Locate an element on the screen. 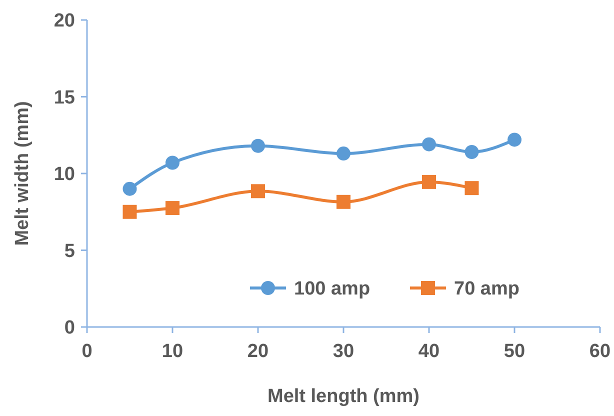 The image size is (614, 416). y-tick-label: 10 is located at coordinates (64, 175).